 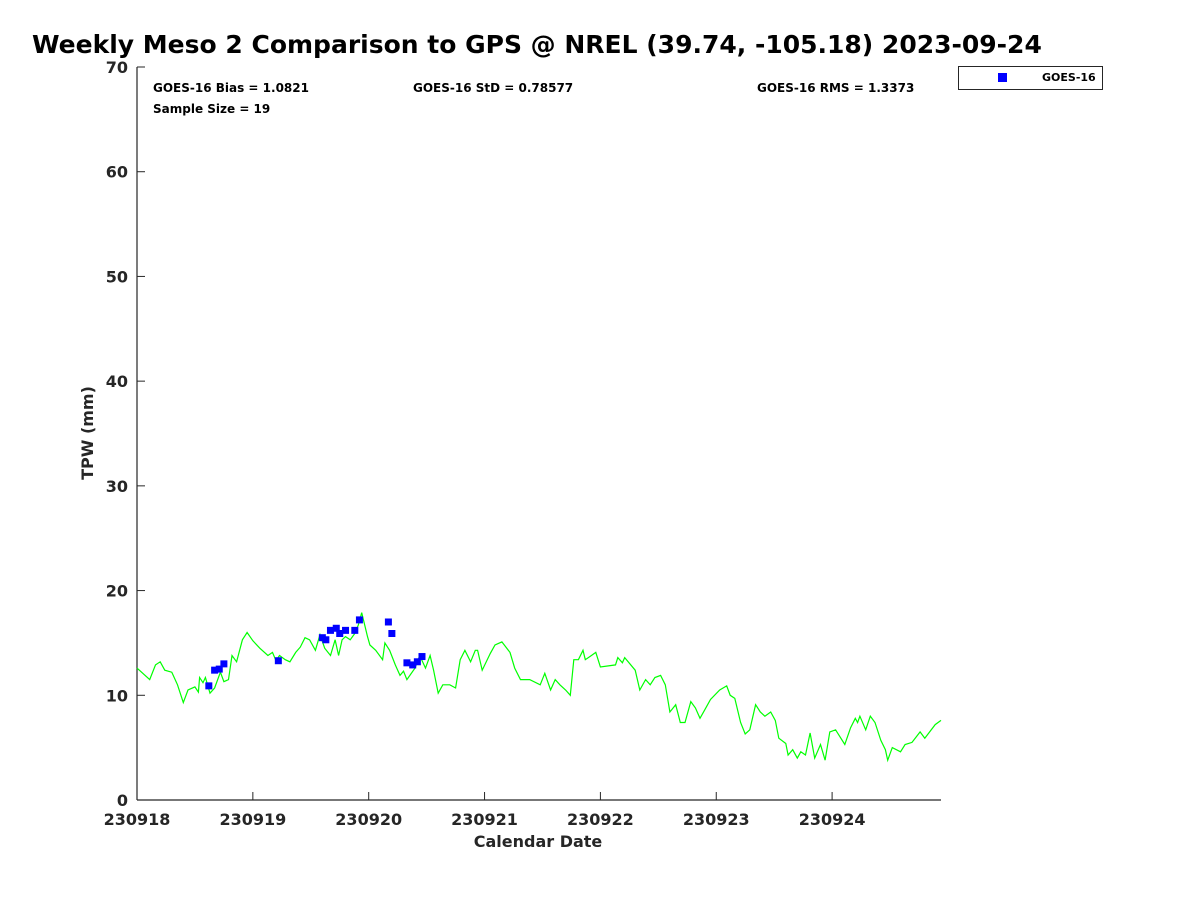 What do you see at coordinates (1069, 77) in the screenshot?
I see `legend-label-goes16: GOES-16` at bounding box center [1069, 77].